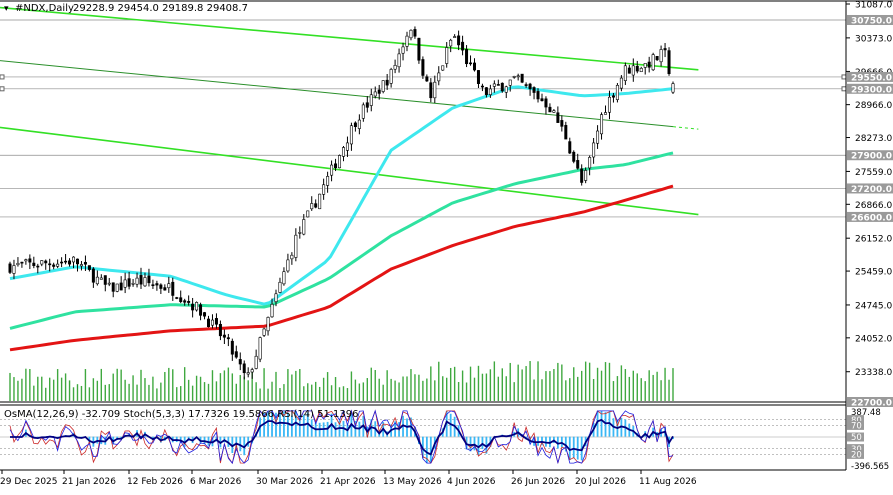 The width and height of the screenshot is (893, 495). I want to click on time-tick-label: 11 Aug 2026, so click(668, 482).